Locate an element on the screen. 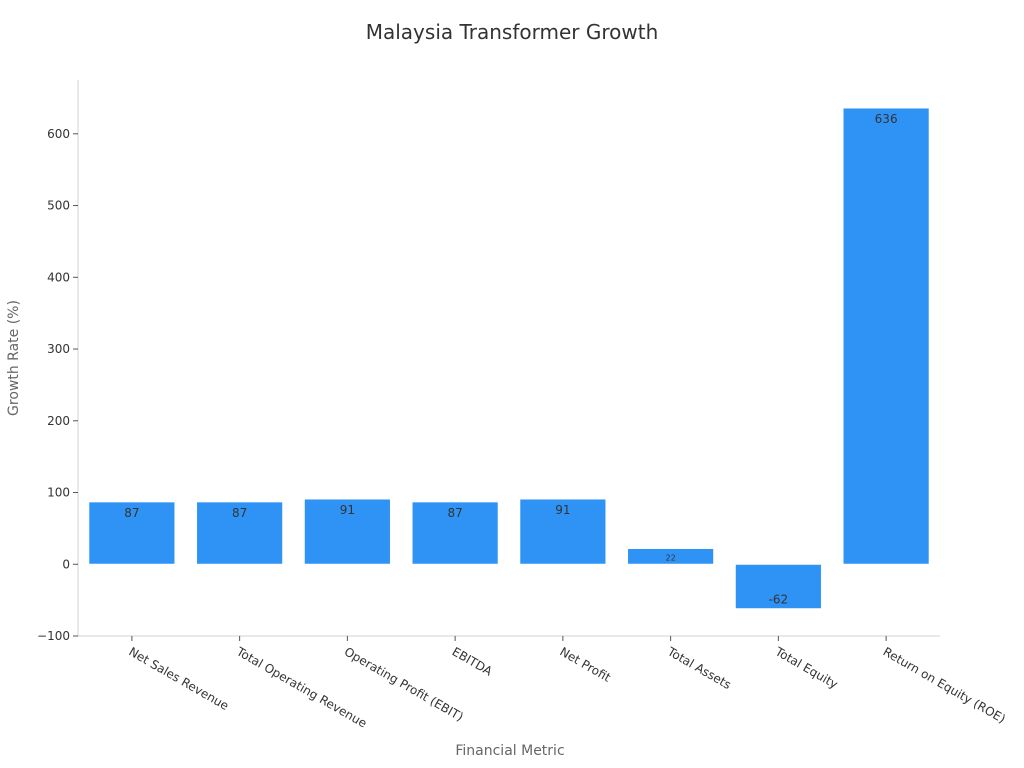 This screenshot has width=1024, height=768. y-tick-label: 600 is located at coordinates (58, 134).